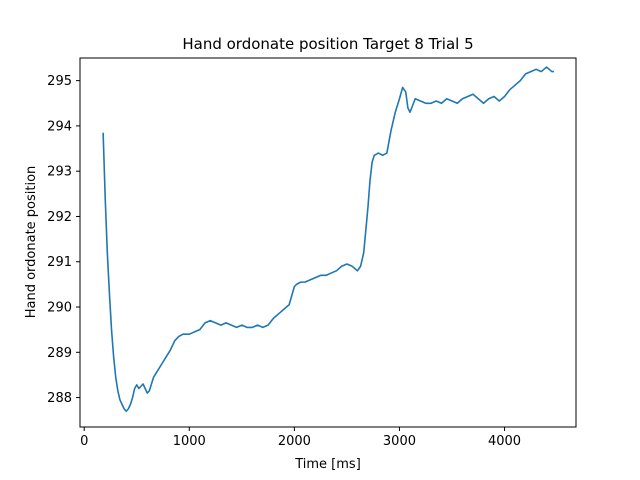 Image resolution: width=640 pixels, height=480 pixels. I want to click on x-tick-label: 0, so click(84, 441).